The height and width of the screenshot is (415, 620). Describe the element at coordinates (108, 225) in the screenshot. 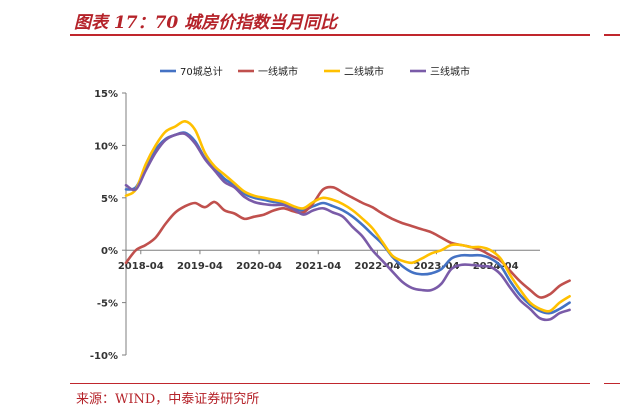

I see `y-axis: 15% 10% 5% 0% -5% -10%` at that location.